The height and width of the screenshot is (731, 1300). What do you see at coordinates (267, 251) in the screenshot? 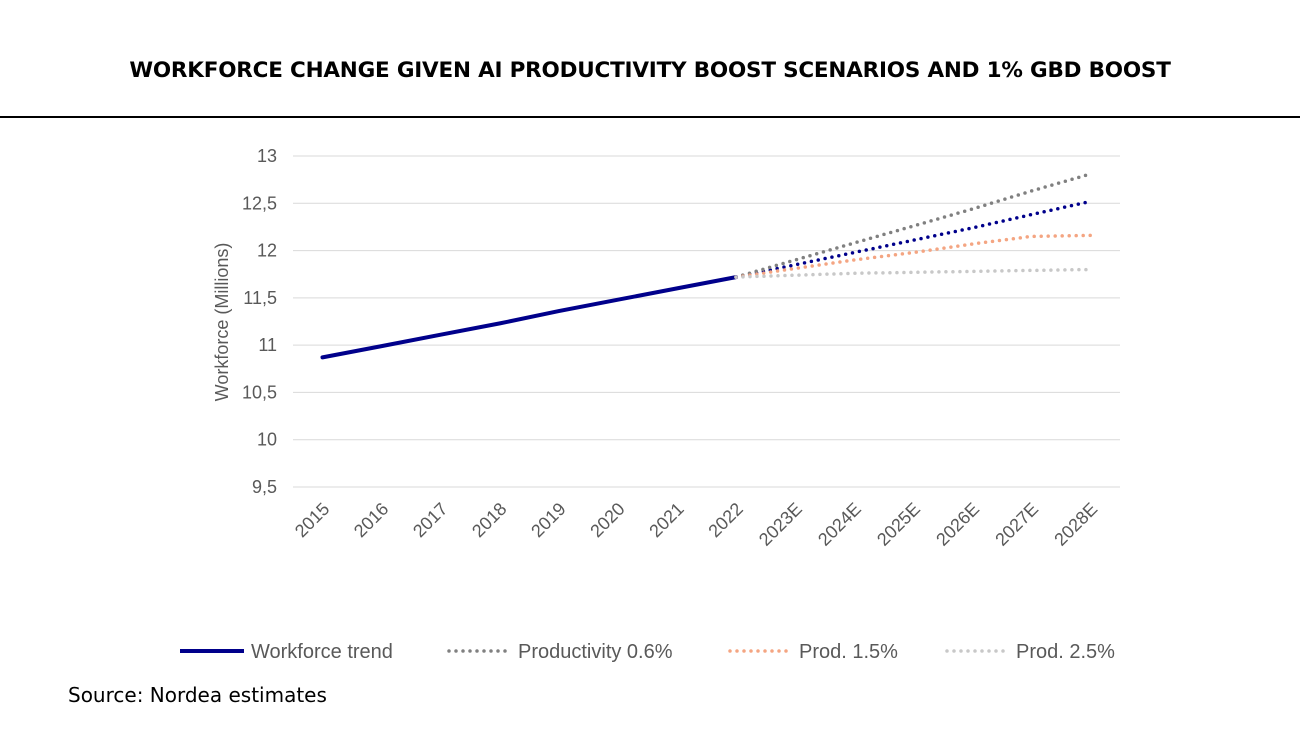
I see `y-tick-label: 12` at bounding box center [267, 251].